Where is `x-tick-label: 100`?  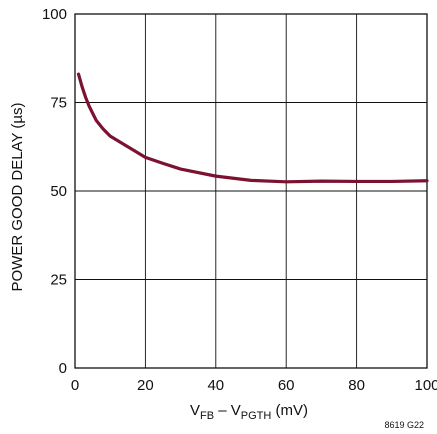
x-tick-label: 100 is located at coordinates (425, 385).